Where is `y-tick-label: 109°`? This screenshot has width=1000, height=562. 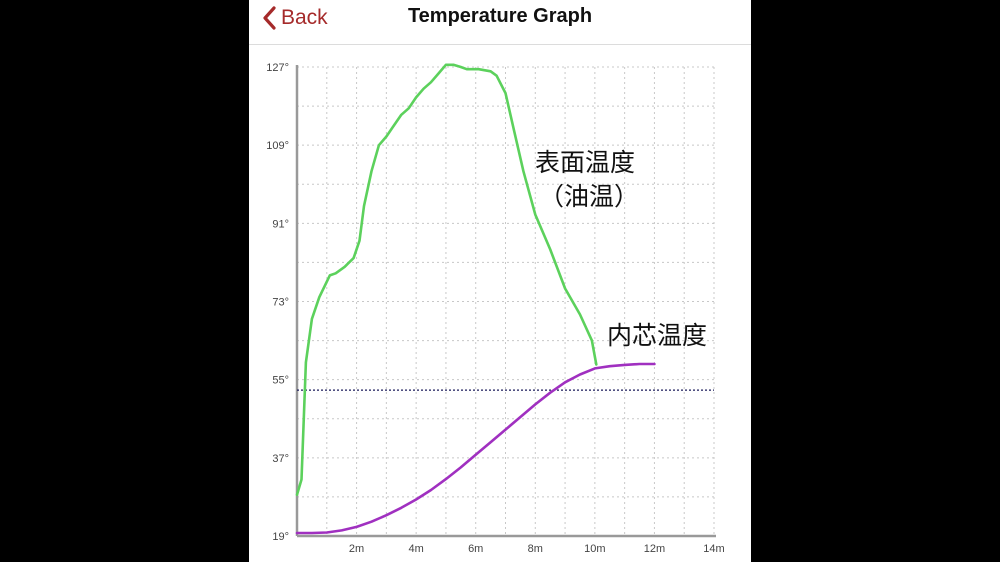 y-tick-label: 109° is located at coordinates (277, 146).